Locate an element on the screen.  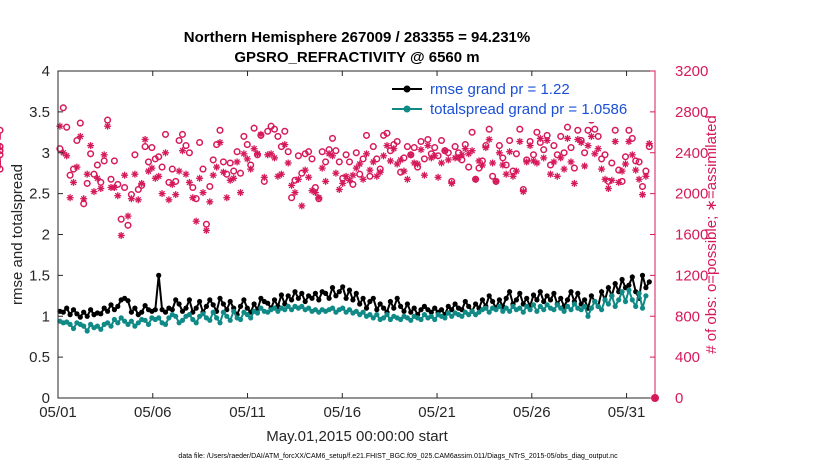
y2-tick-label: 2000 is located at coordinates (691, 194).